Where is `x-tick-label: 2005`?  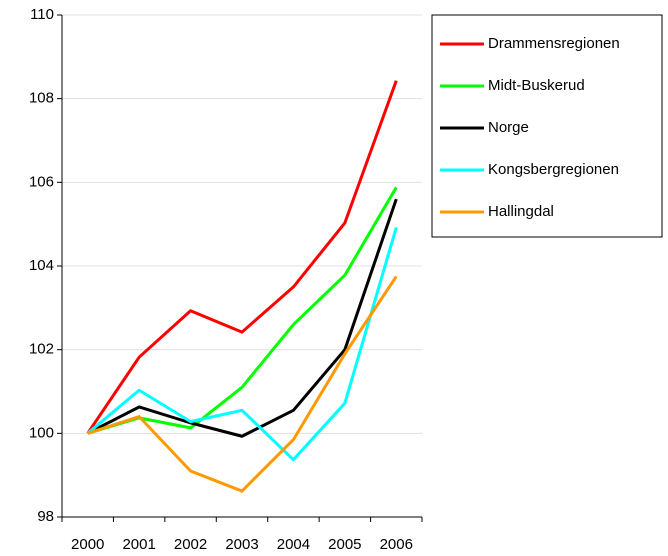
x-tick-label: 2005 is located at coordinates (344, 544).